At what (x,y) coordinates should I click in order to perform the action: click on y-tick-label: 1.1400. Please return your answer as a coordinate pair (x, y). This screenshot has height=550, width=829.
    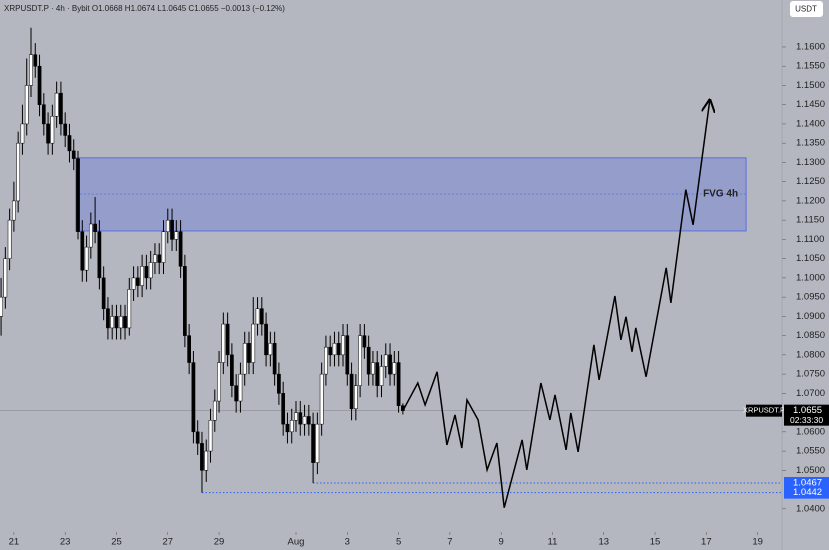
    Looking at the image, I should click on (810, 123).